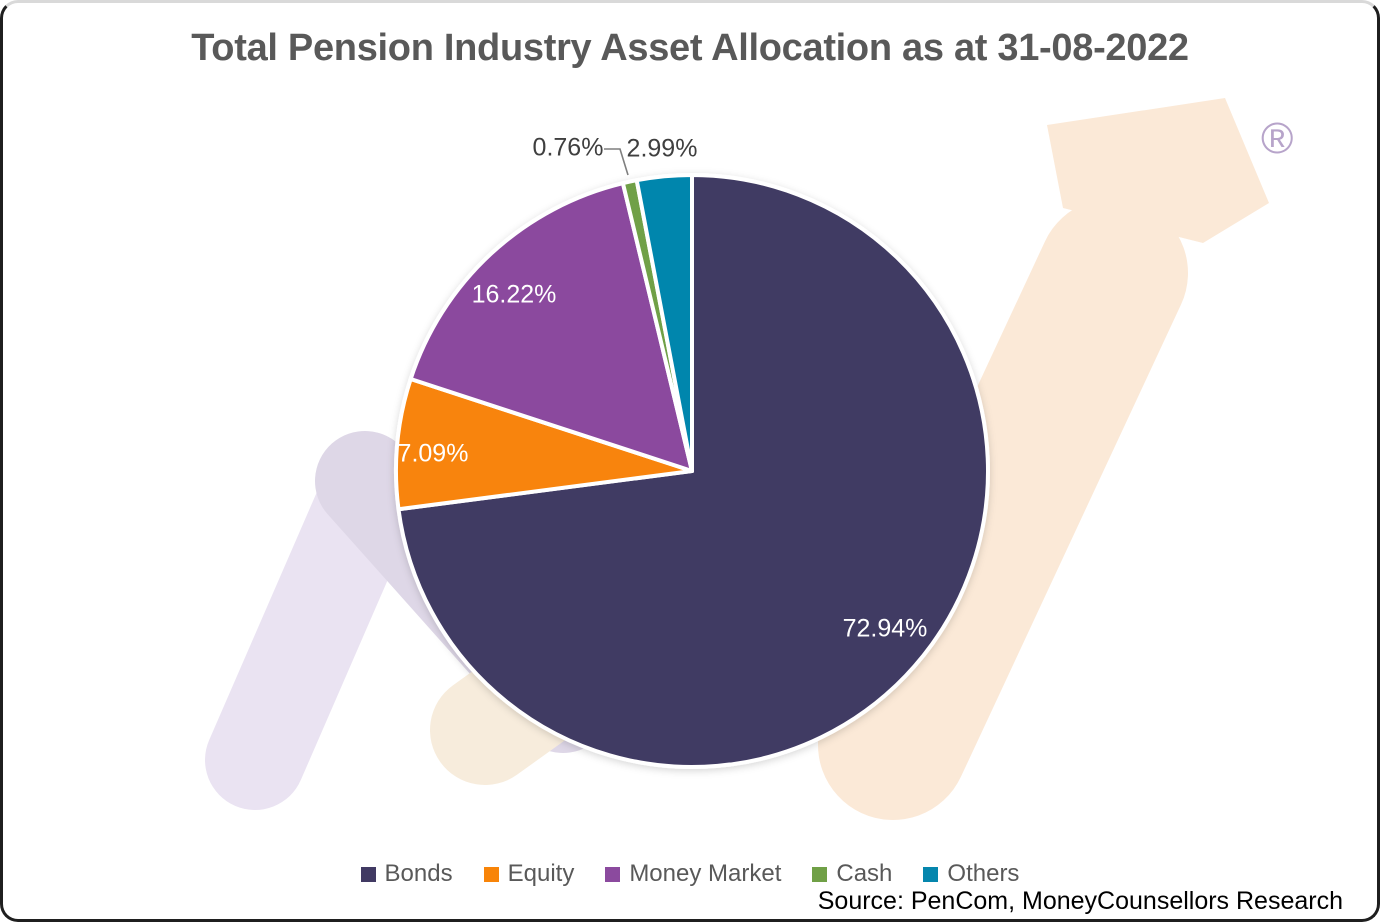 Image resolution: width=1380 pixels, height=922 pixels. What do you see at coordinates (551, 327) in the screenshot?
I see `pie-slice-money-market` at bounding box center [551, 327].